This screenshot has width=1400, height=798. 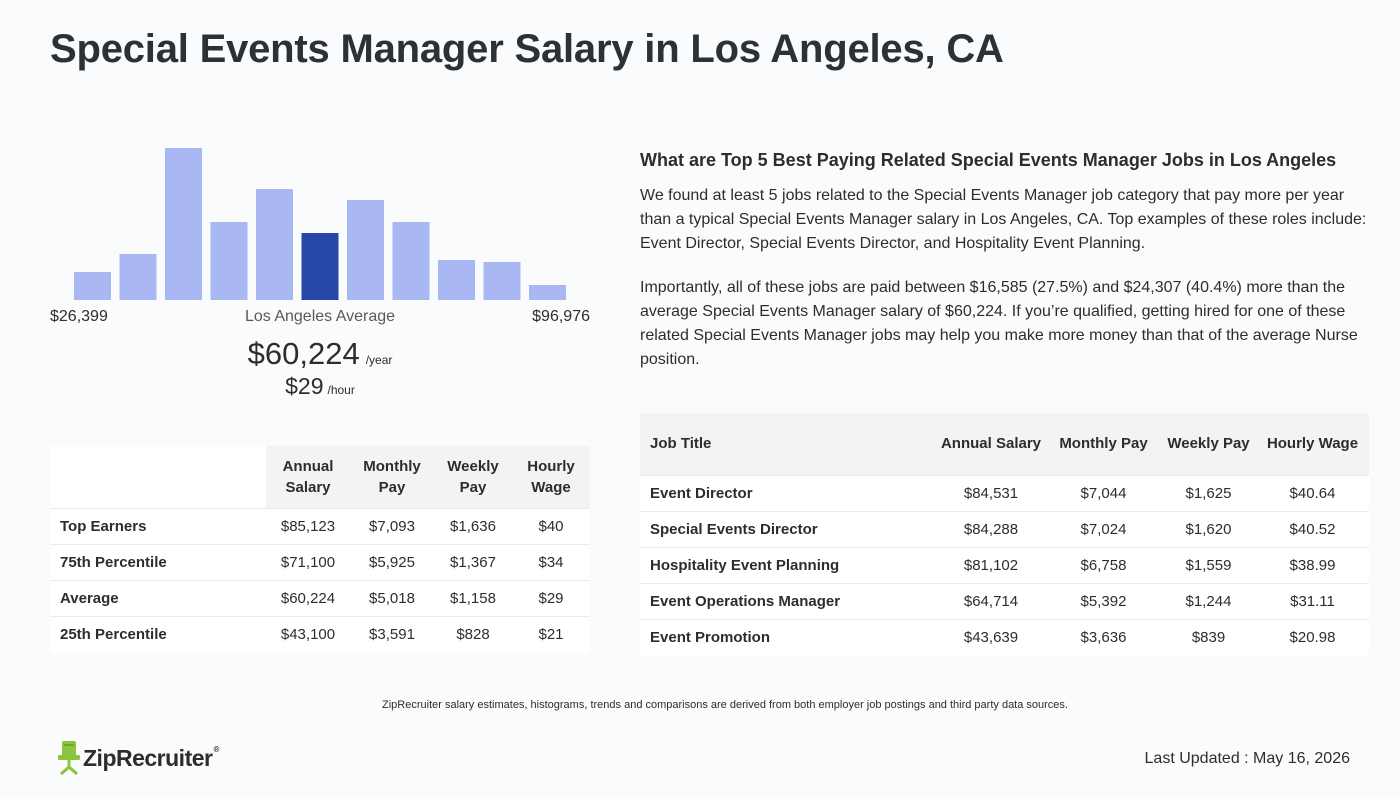 I want to click on cell-annual: $60,224, so click(x=308, y=598).